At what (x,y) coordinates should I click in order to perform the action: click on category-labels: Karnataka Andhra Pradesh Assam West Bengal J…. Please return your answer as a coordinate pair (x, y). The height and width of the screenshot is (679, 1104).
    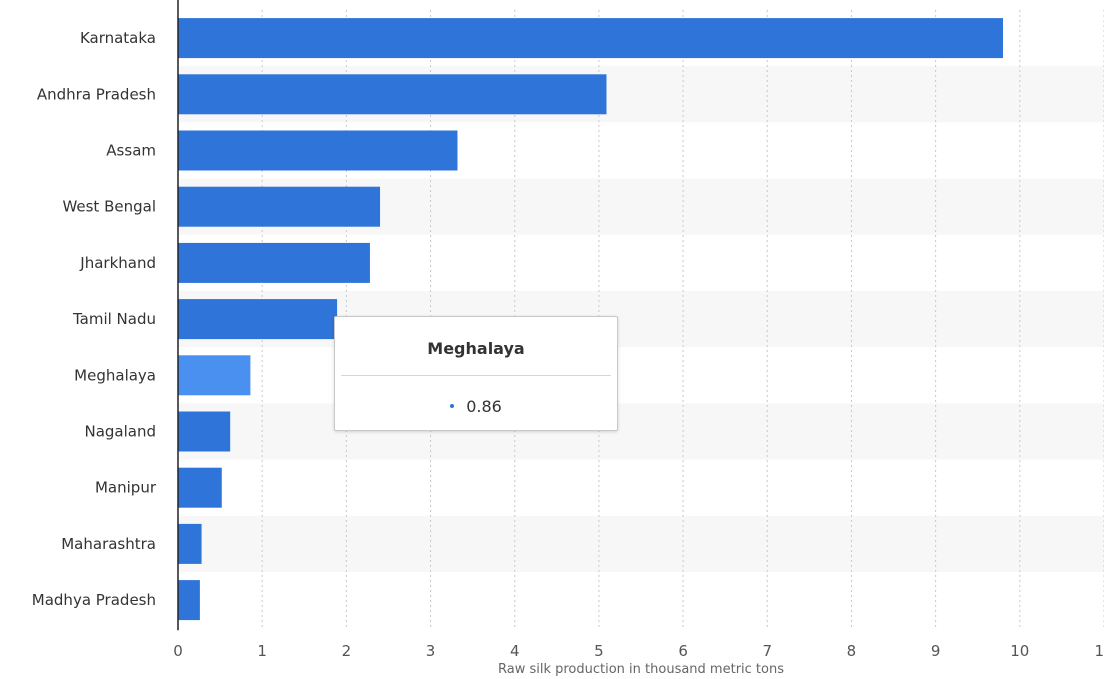
    Looking at the image, I should click on (94, 319).